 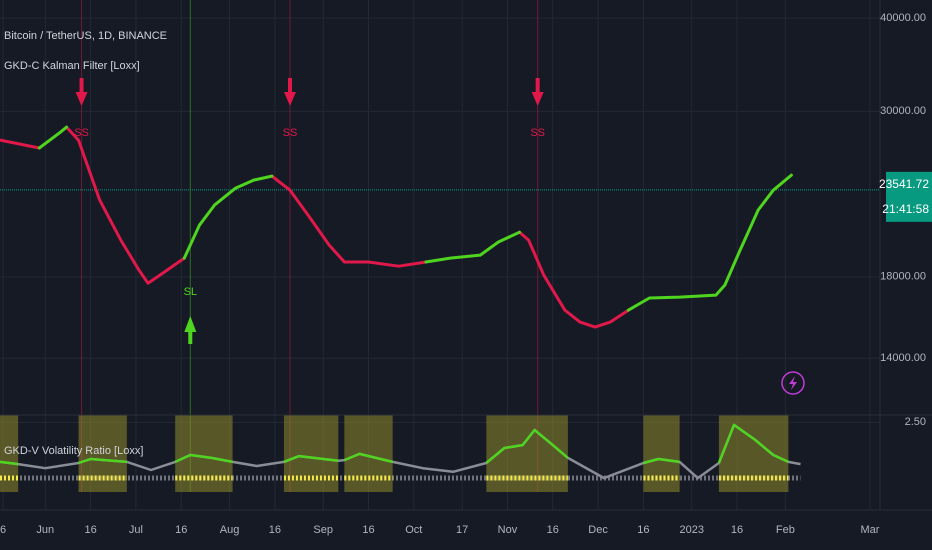 What do you see at coordinates (73, 451) in the screenshot?
I see `indicator-title: GKD-V Volatility Ratio [Loxx]` at bounding box center [73, 451].